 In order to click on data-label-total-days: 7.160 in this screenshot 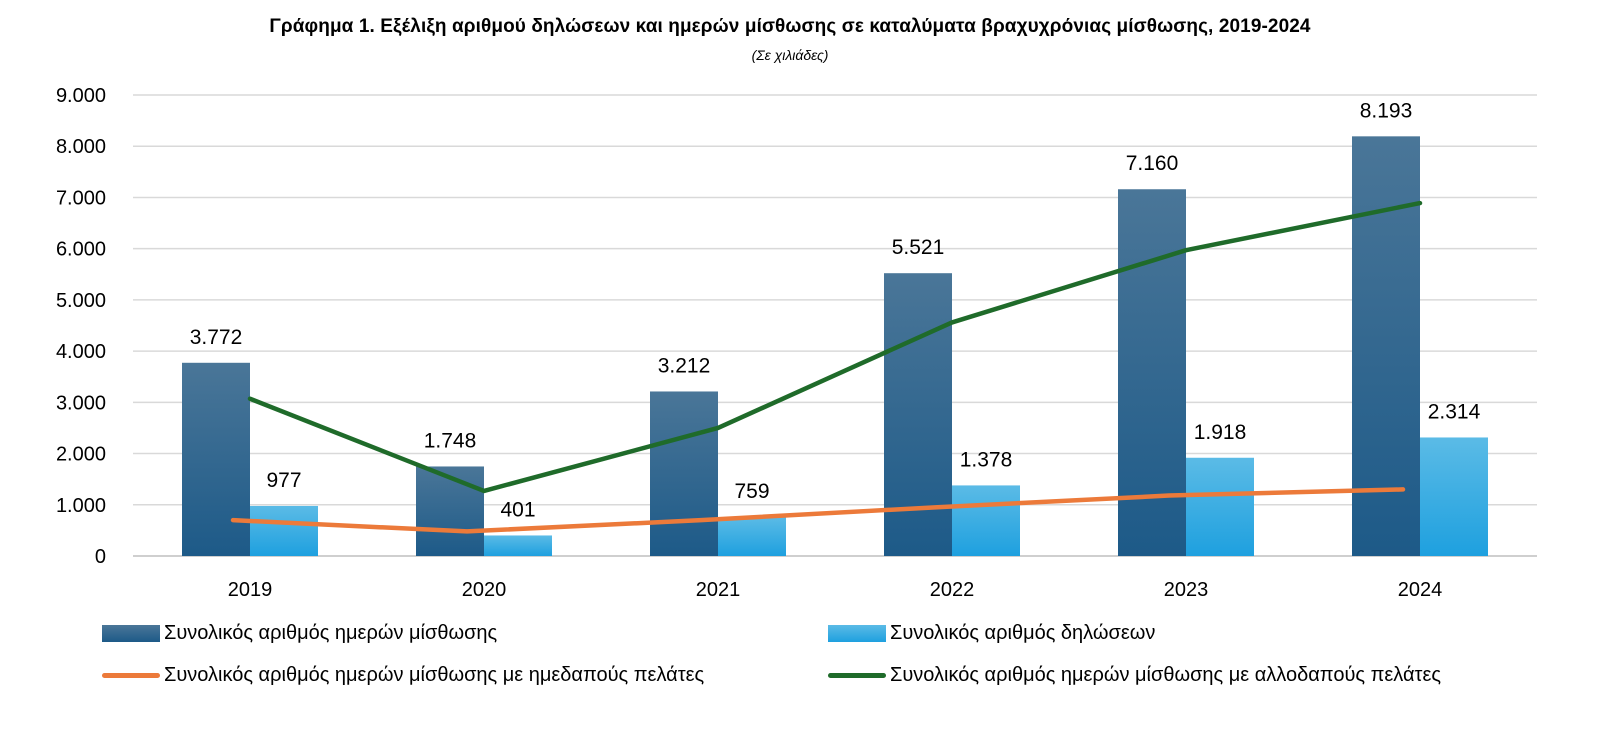, I will do `click(1152, 163)`.